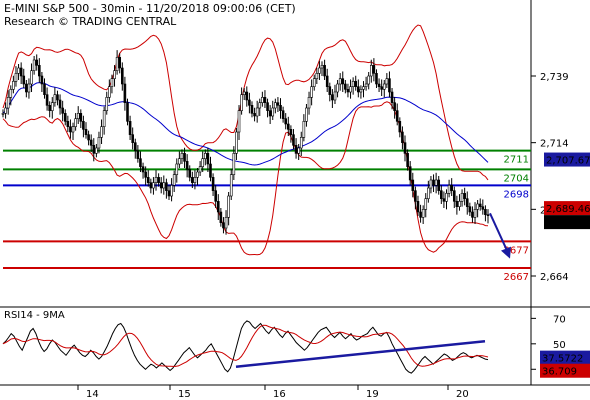  What do you see at coordinates (462, 394) in the screenshot?
I see `time-tick-label: 20` at bounding box center [462, 394].